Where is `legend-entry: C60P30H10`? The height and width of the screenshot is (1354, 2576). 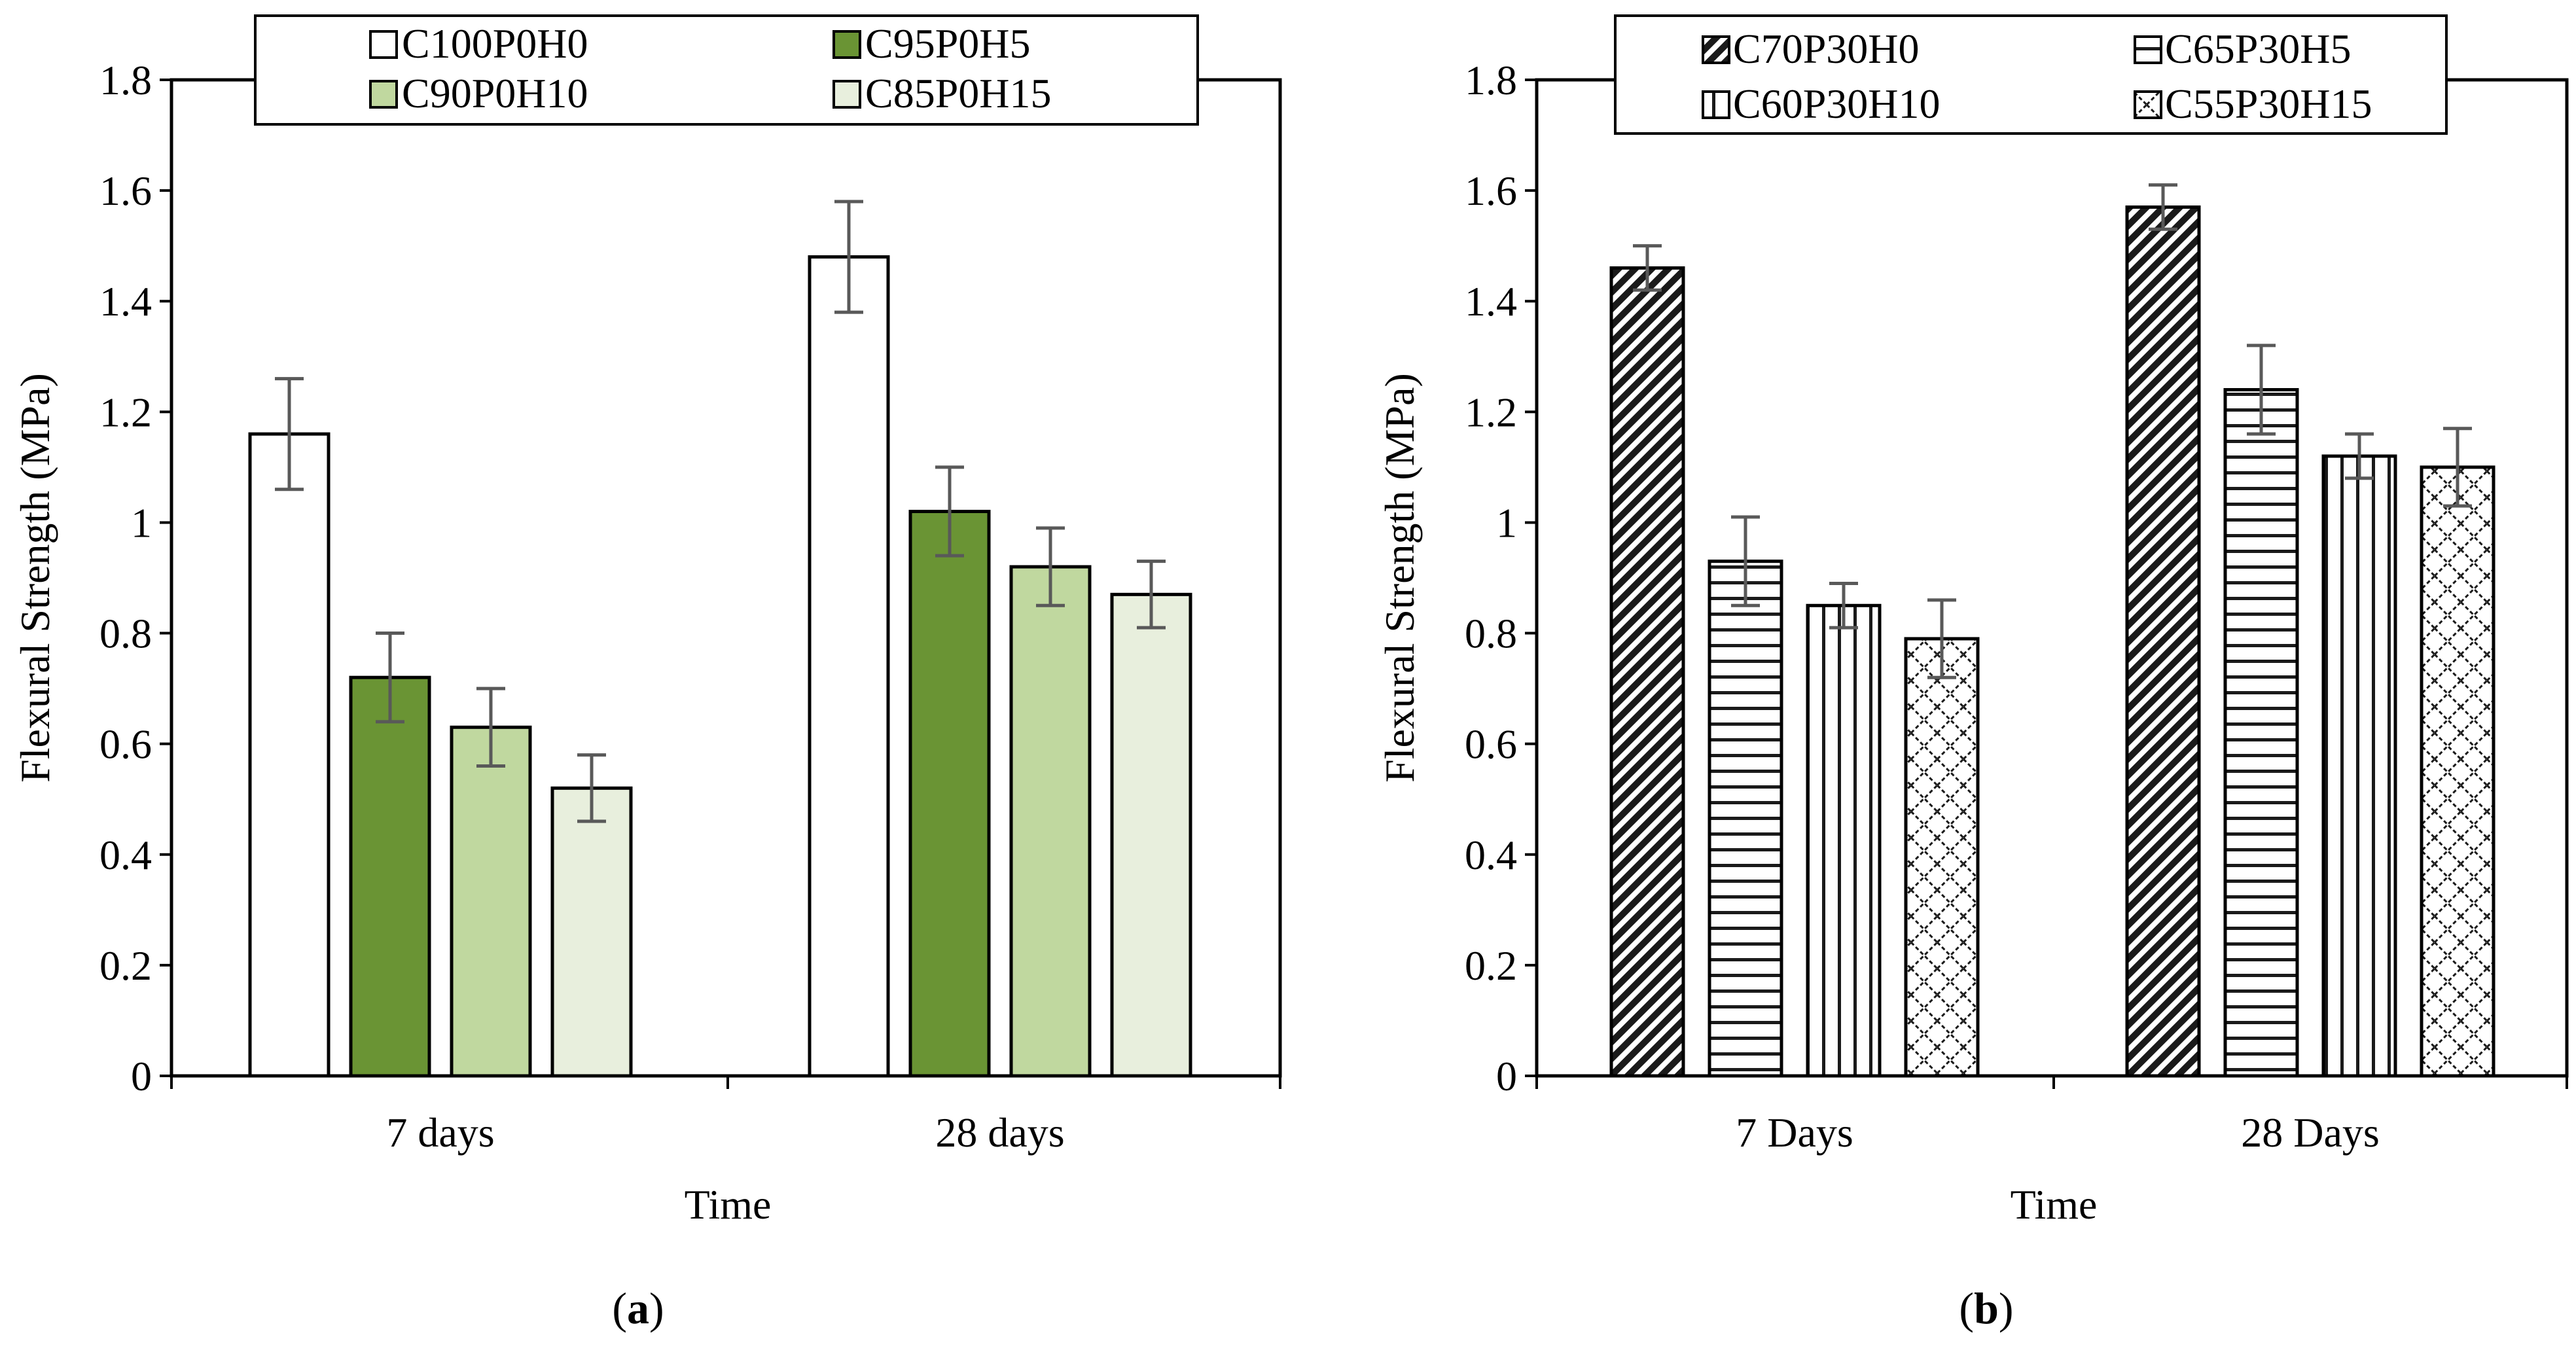
legend-entry: C60P30H10 is located at coordinates (1821, 103).